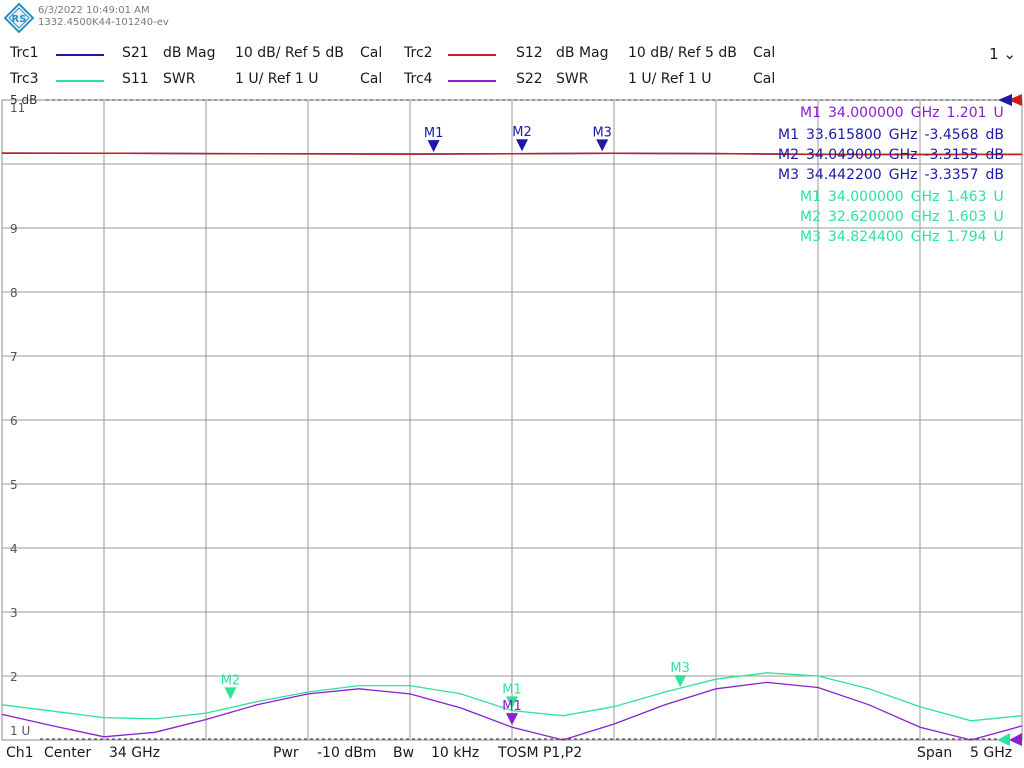 This screenshot has width=1024, height=768. Describe the element at coordinates (844, 155) in the screenshot. I see `readout-field: 34.049000` at that location.